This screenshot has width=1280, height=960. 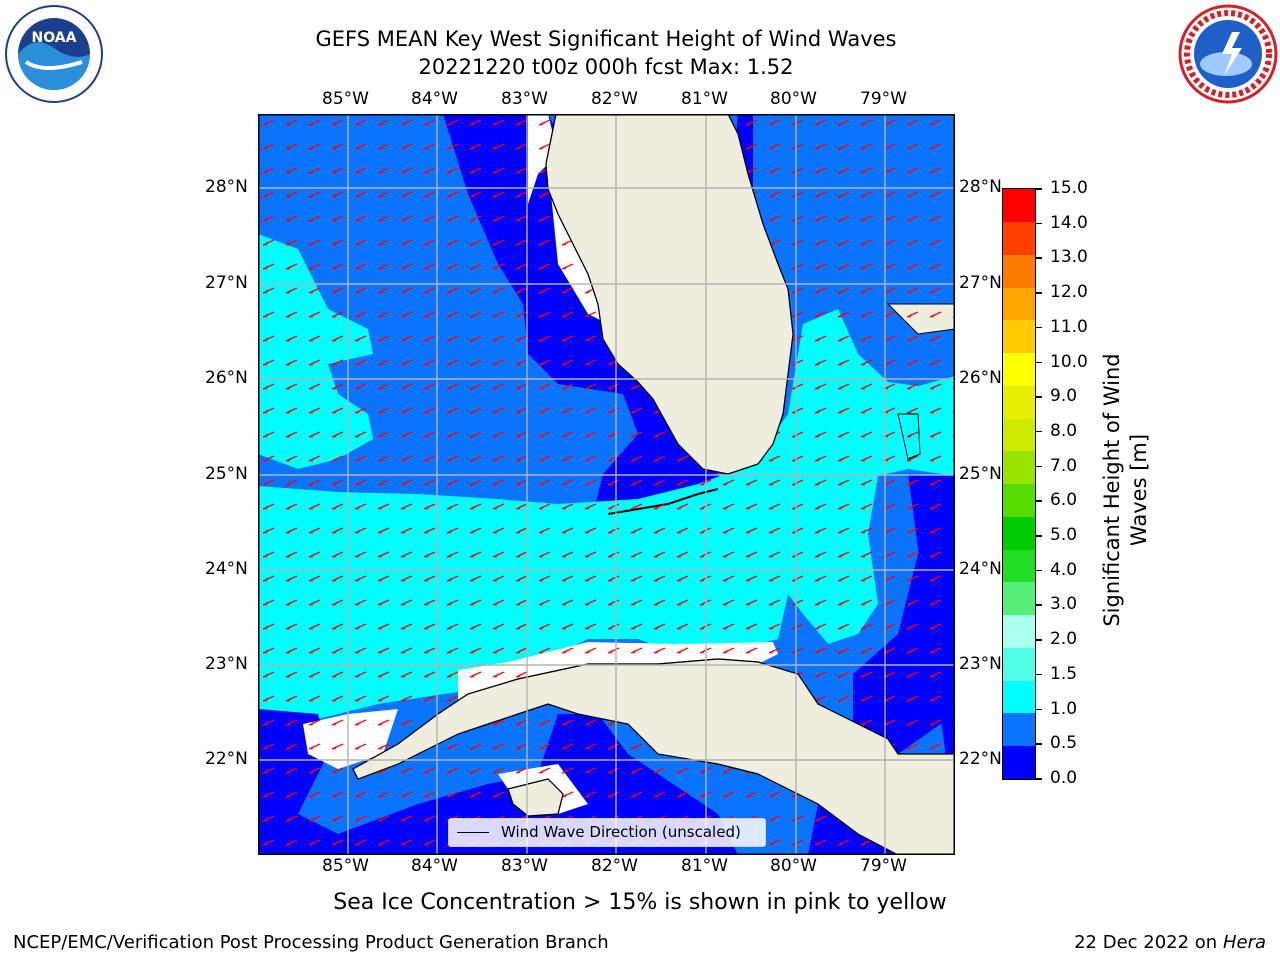 What do you see at coordinates (1064, 500) in the screenshot?
I see `colorbar-tick-label: 6.0` at bounding box center [1064, 500].